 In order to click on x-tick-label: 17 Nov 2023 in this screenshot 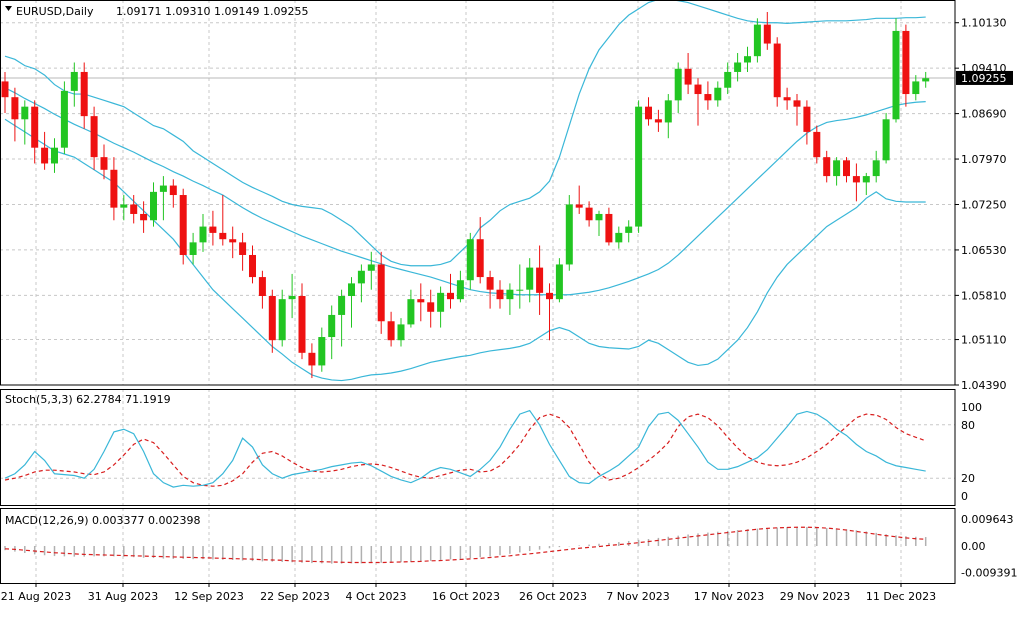, I will do `click(729, 596)`.